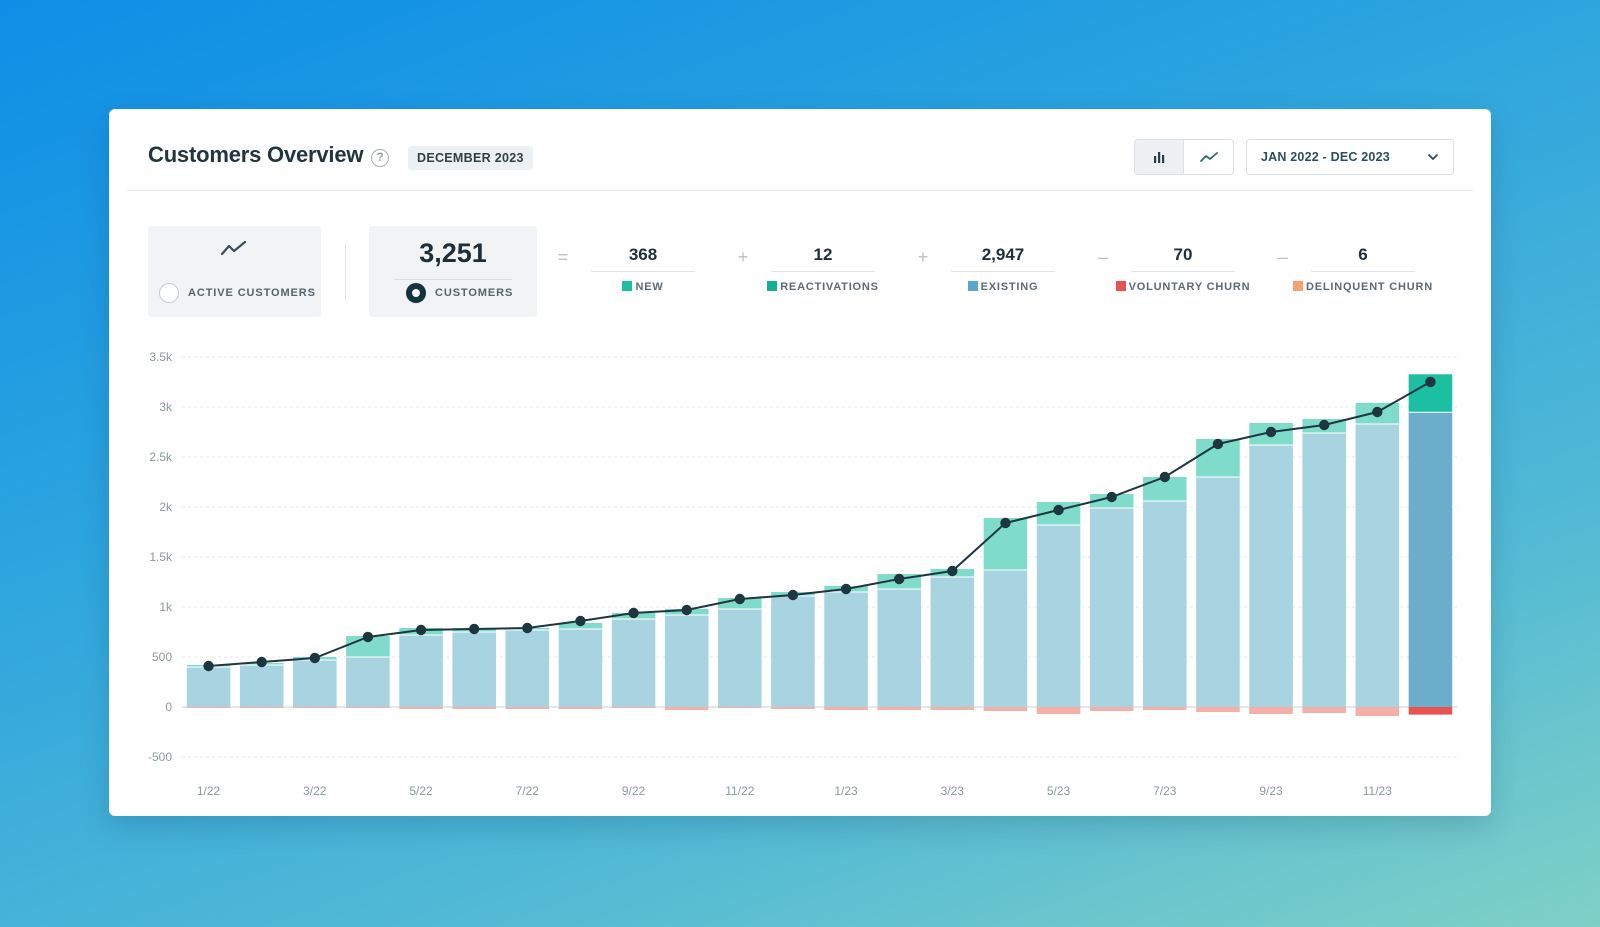 The height and width of the screenshot is (927, 1600). Describe the element at coordinates (1369, 287) in the screenshot. I see `delinquent-churn-label: DELINQUENT CHURN` at that location.